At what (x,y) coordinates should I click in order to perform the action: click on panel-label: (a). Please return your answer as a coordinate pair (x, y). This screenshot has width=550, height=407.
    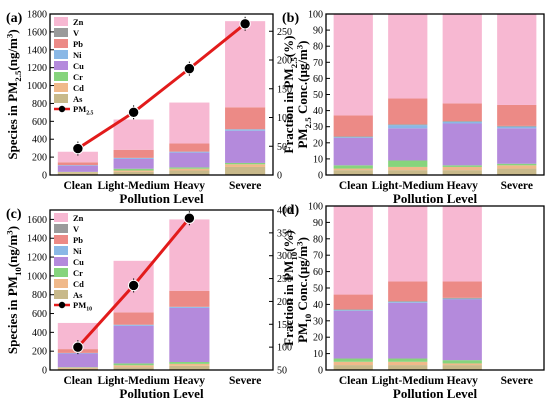
    Looking at the image, I should click on (14, 18).